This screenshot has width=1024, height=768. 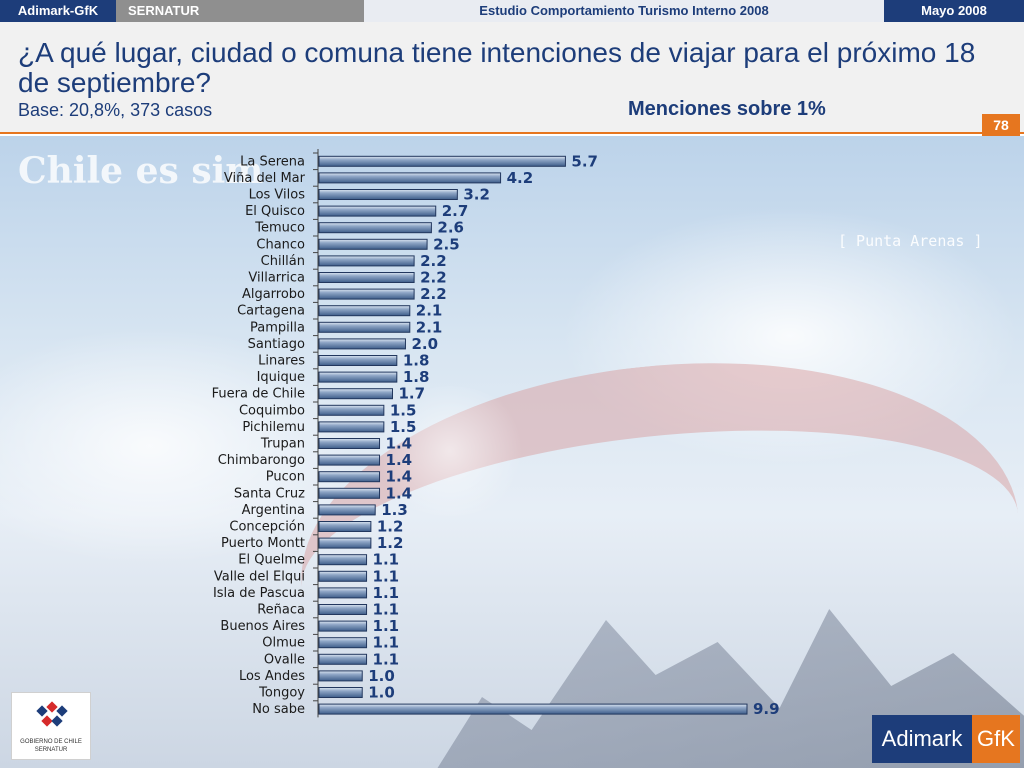 What do you see at coordinates (283, 643) in the screenshot?
I see `category-label: Olmue` at bounding box center [283, 643].